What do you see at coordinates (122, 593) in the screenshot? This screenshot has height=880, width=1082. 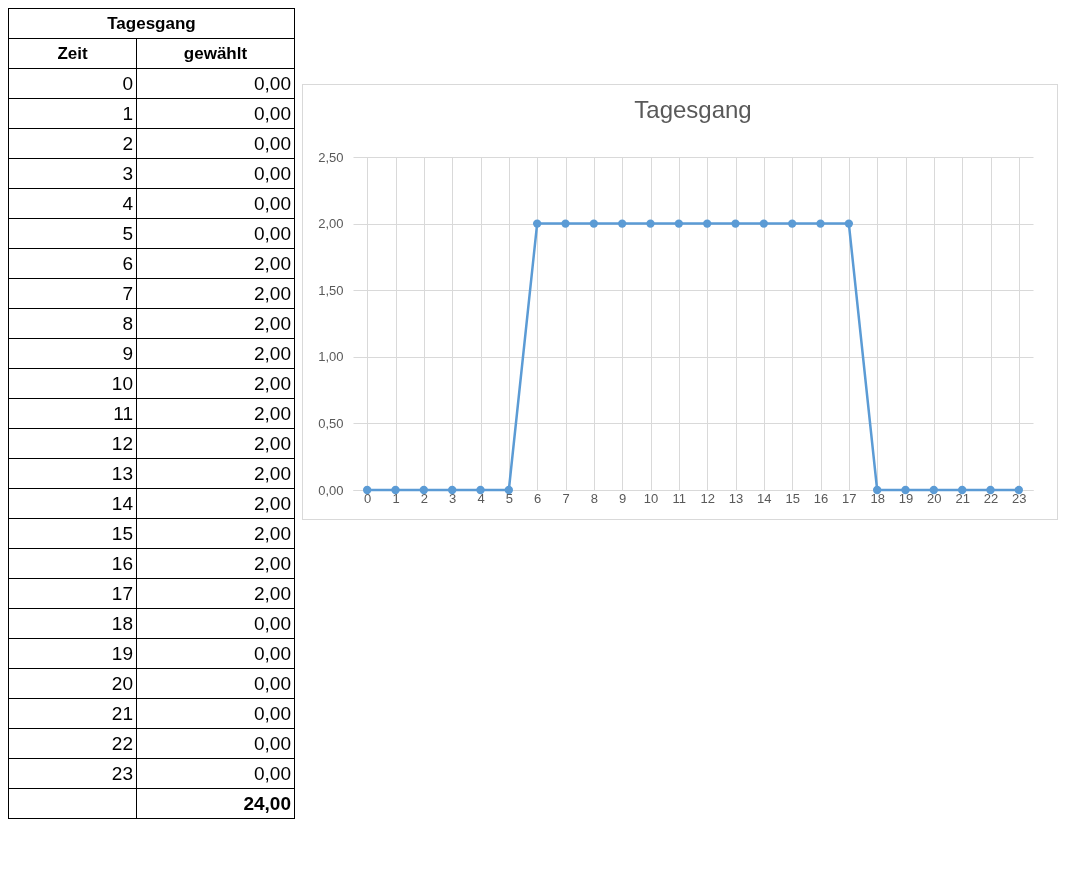 I see `category-label: 17` at bounding box center [122, 593].